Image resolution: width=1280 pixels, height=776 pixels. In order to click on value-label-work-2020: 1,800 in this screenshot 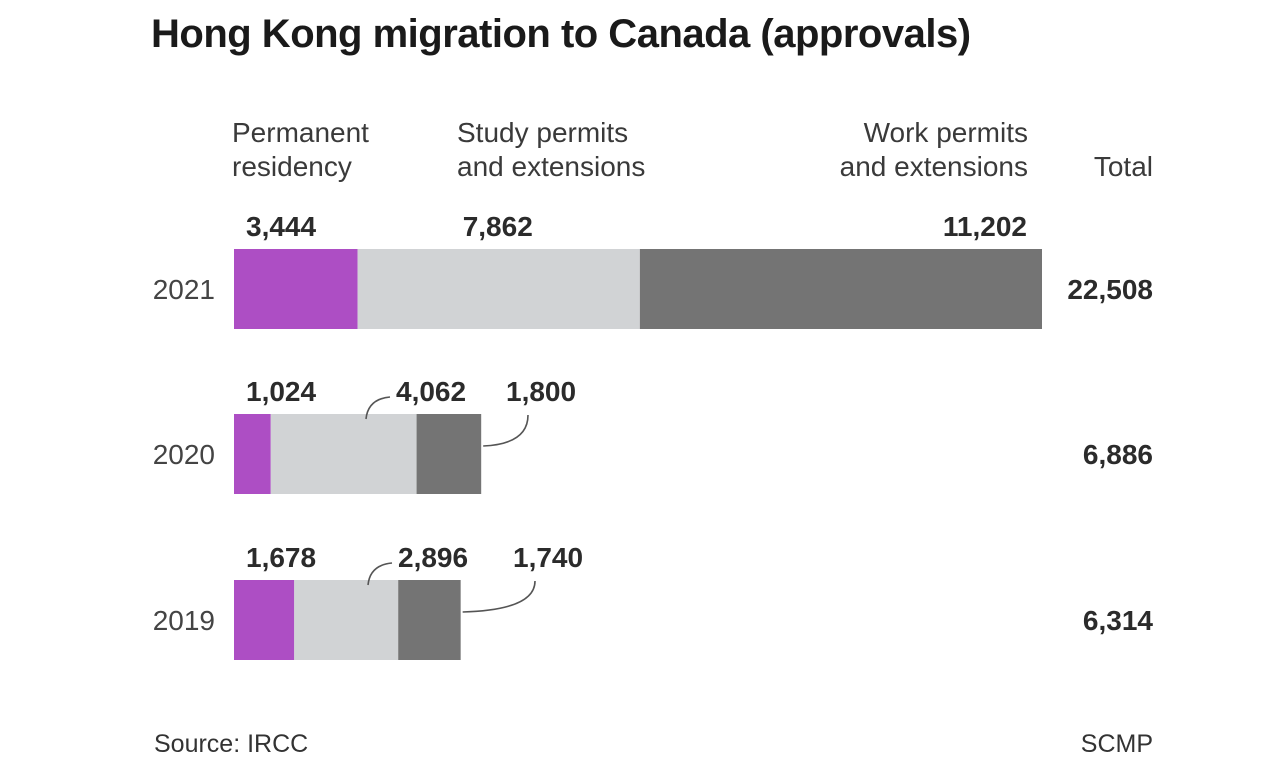, I will do `click(541, 391)`.